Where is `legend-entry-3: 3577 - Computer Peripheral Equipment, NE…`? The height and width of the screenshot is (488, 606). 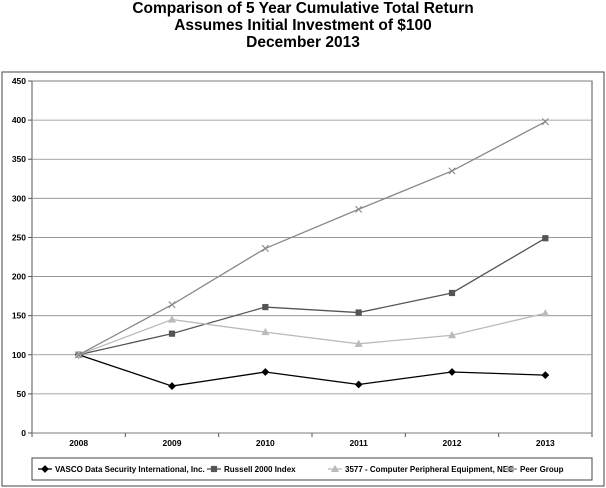
legend-entry-3: 3577 - Computer Peripheral Equipment, NE… is located at coordinates (429, 469).